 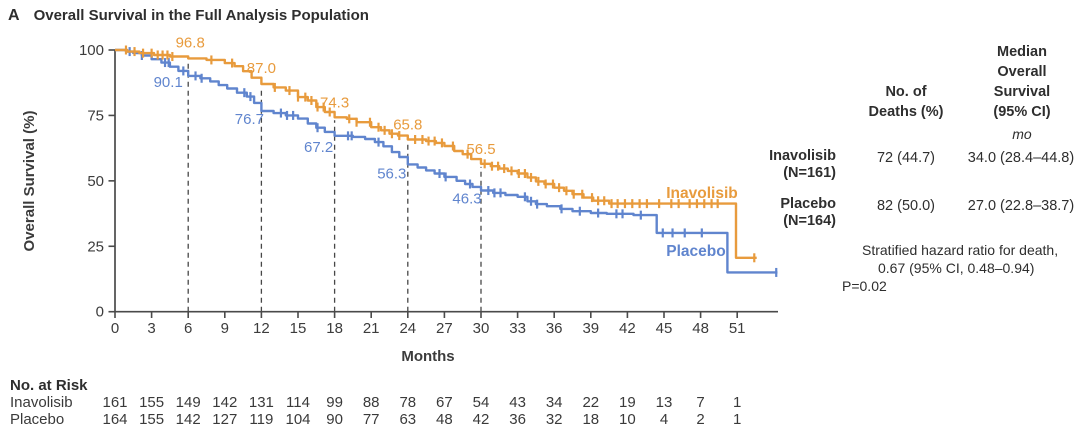 I want to click on at-risk-placebo-m3: 155, so click(x=152, y=419).